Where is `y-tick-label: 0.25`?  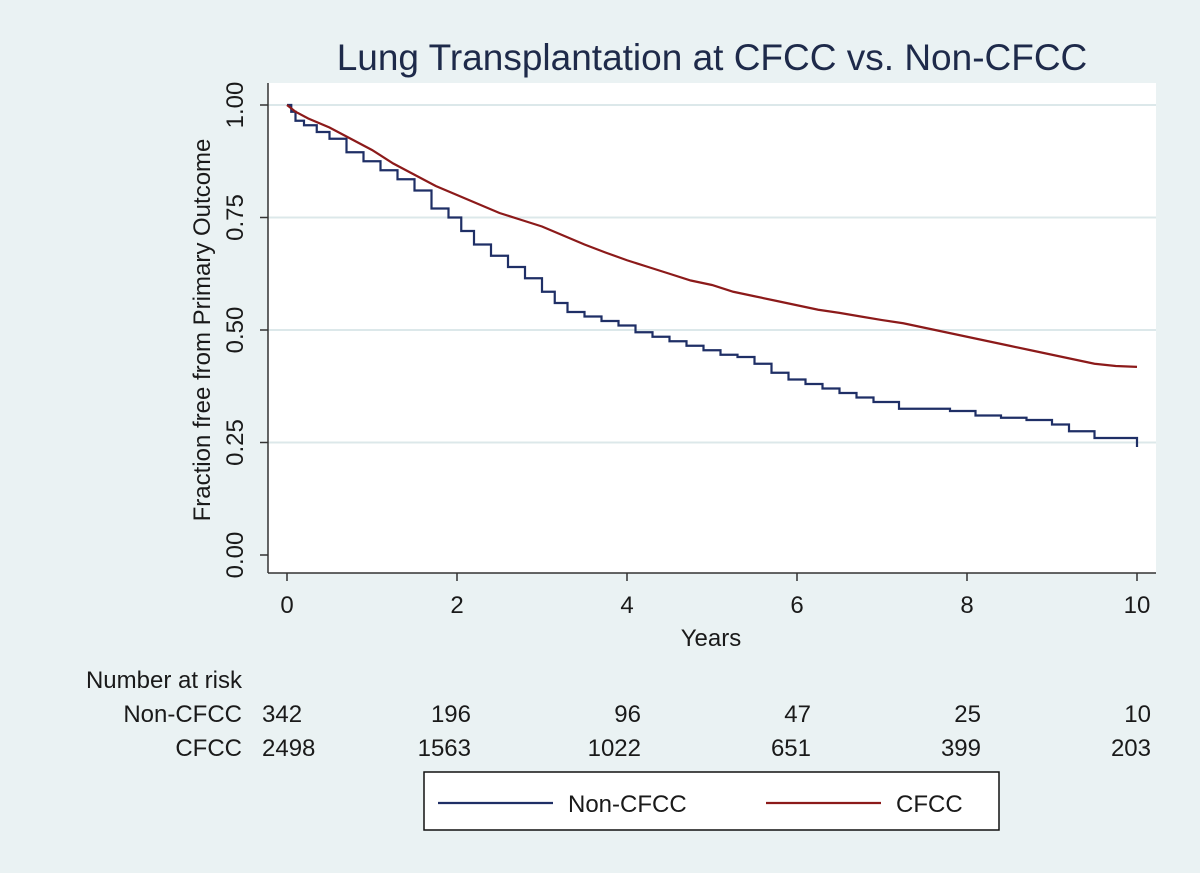 y-tick-label: 0.25 is located at coordinates (235, 442).